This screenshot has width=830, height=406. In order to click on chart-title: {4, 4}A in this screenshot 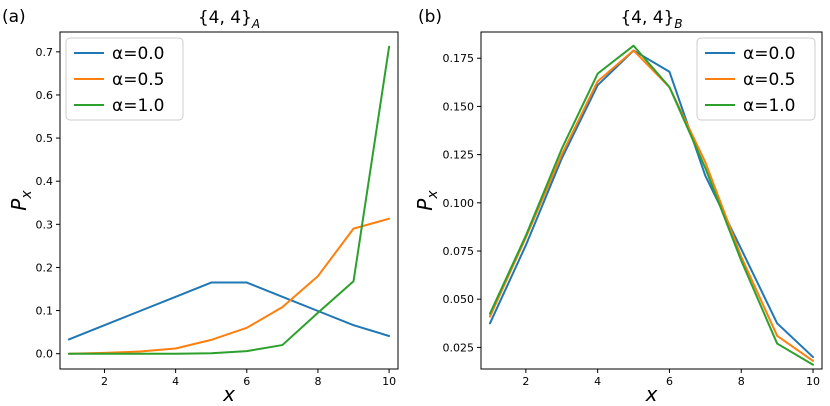, I will do `click(229, 19)`.